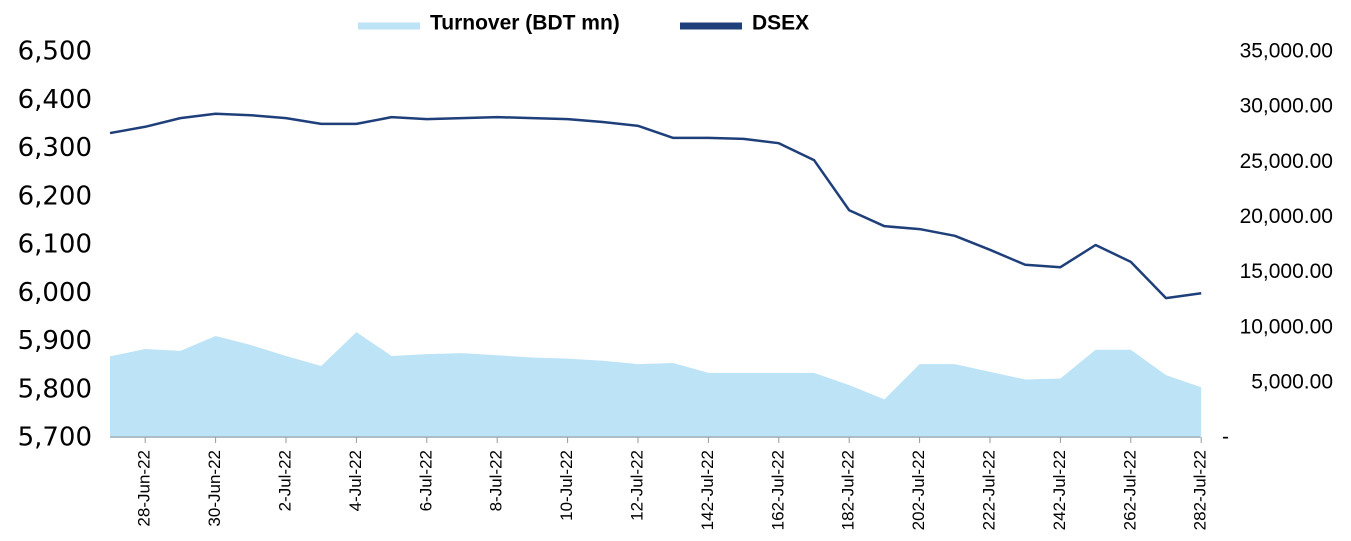 The width and height of the screenshot is (1351, 541). I want to click on x-tick-label: 222-Jul-22, so click(988, 490).